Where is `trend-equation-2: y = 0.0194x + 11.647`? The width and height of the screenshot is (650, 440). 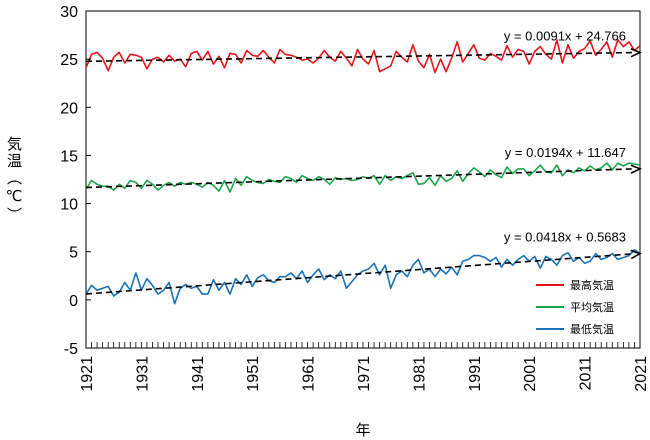 trend-equation-2: y = 0.0194x + 11.647 is located at coordinates (565, 152).